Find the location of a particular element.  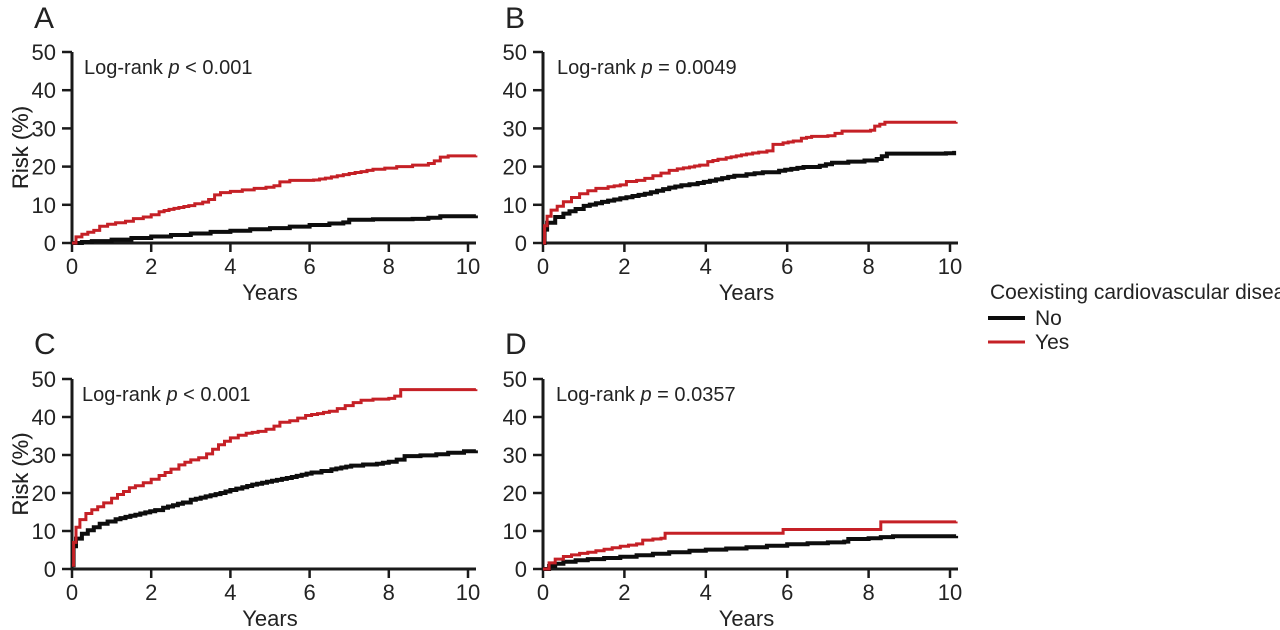

log-rank-label: Log-rank p = 0.0357 is located at coordinates (646, 395).